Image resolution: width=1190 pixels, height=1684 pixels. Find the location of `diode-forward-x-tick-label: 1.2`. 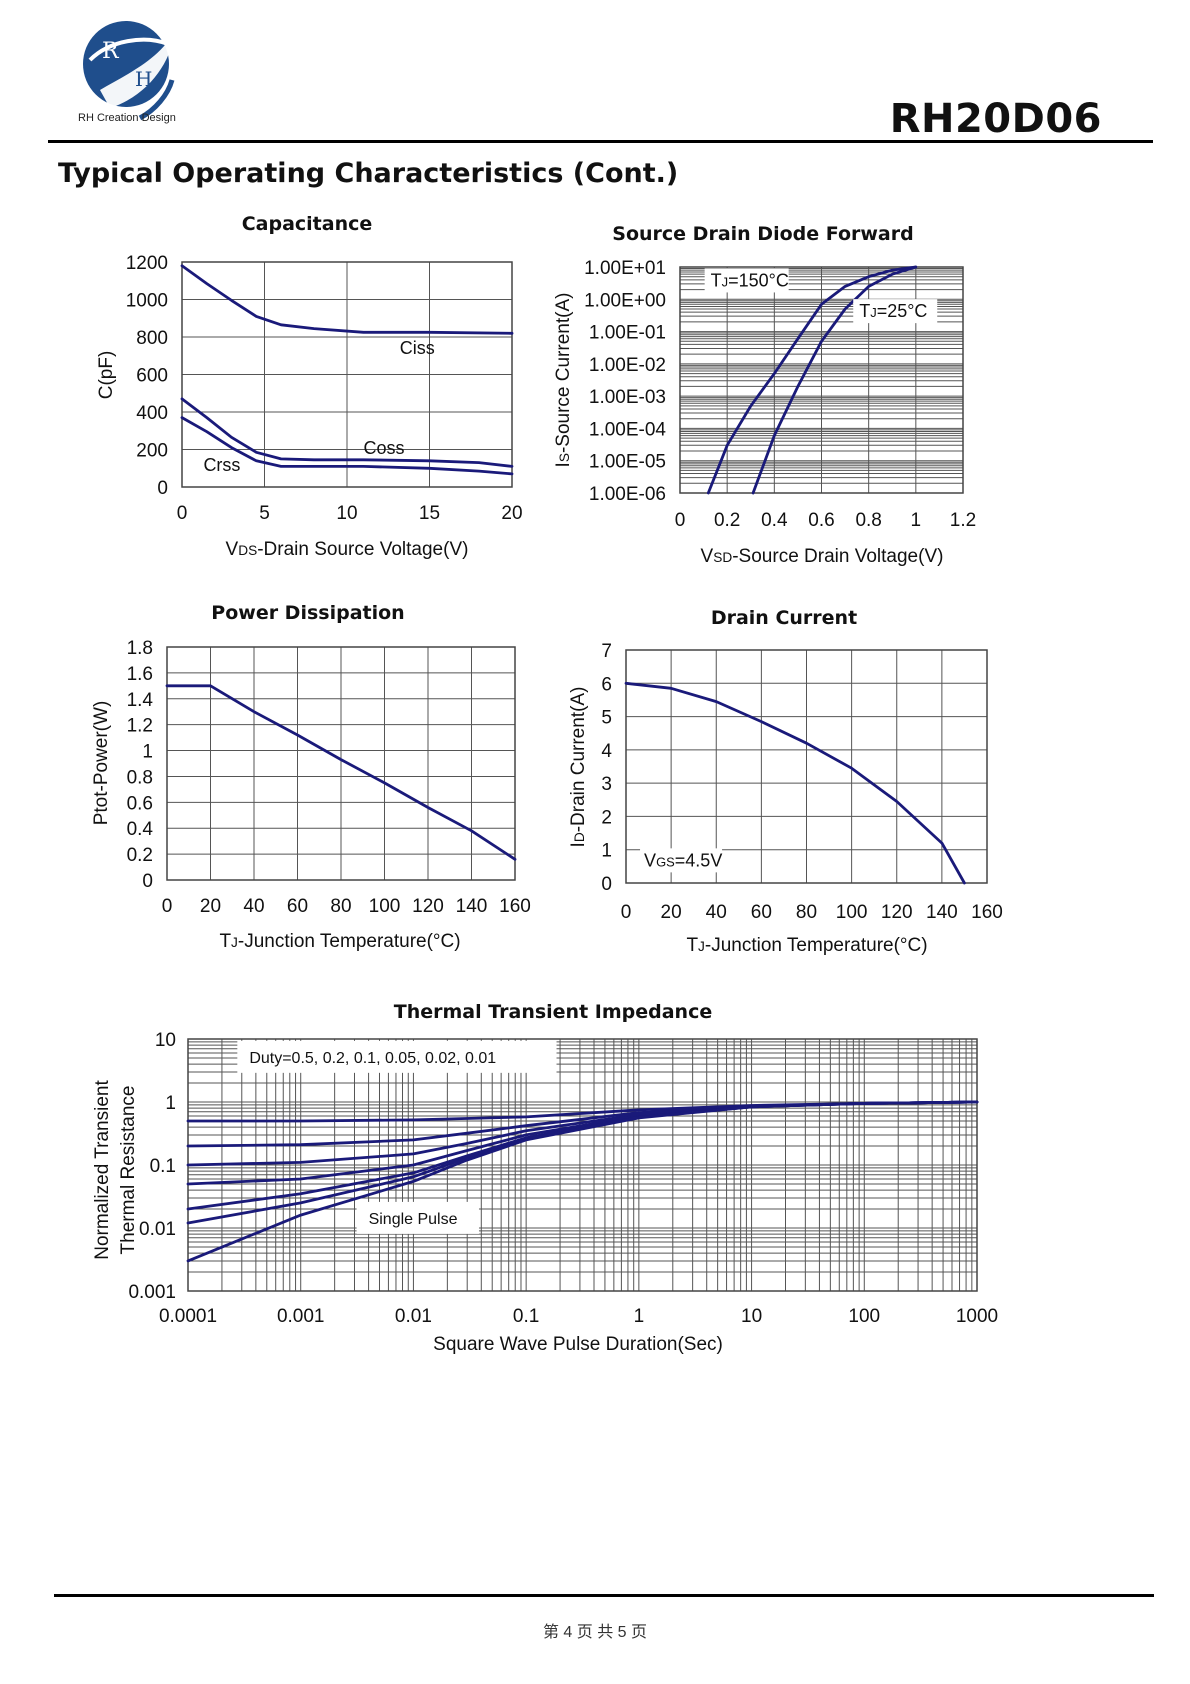

diode-forward-x-tick-label: 1.2 is located at coordinates (963, 520).